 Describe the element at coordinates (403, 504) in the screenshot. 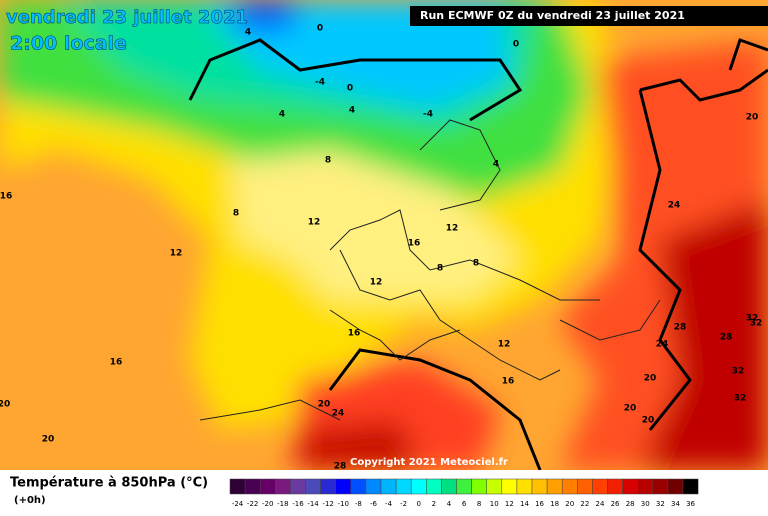

I see `legend-label: -2` at that location.